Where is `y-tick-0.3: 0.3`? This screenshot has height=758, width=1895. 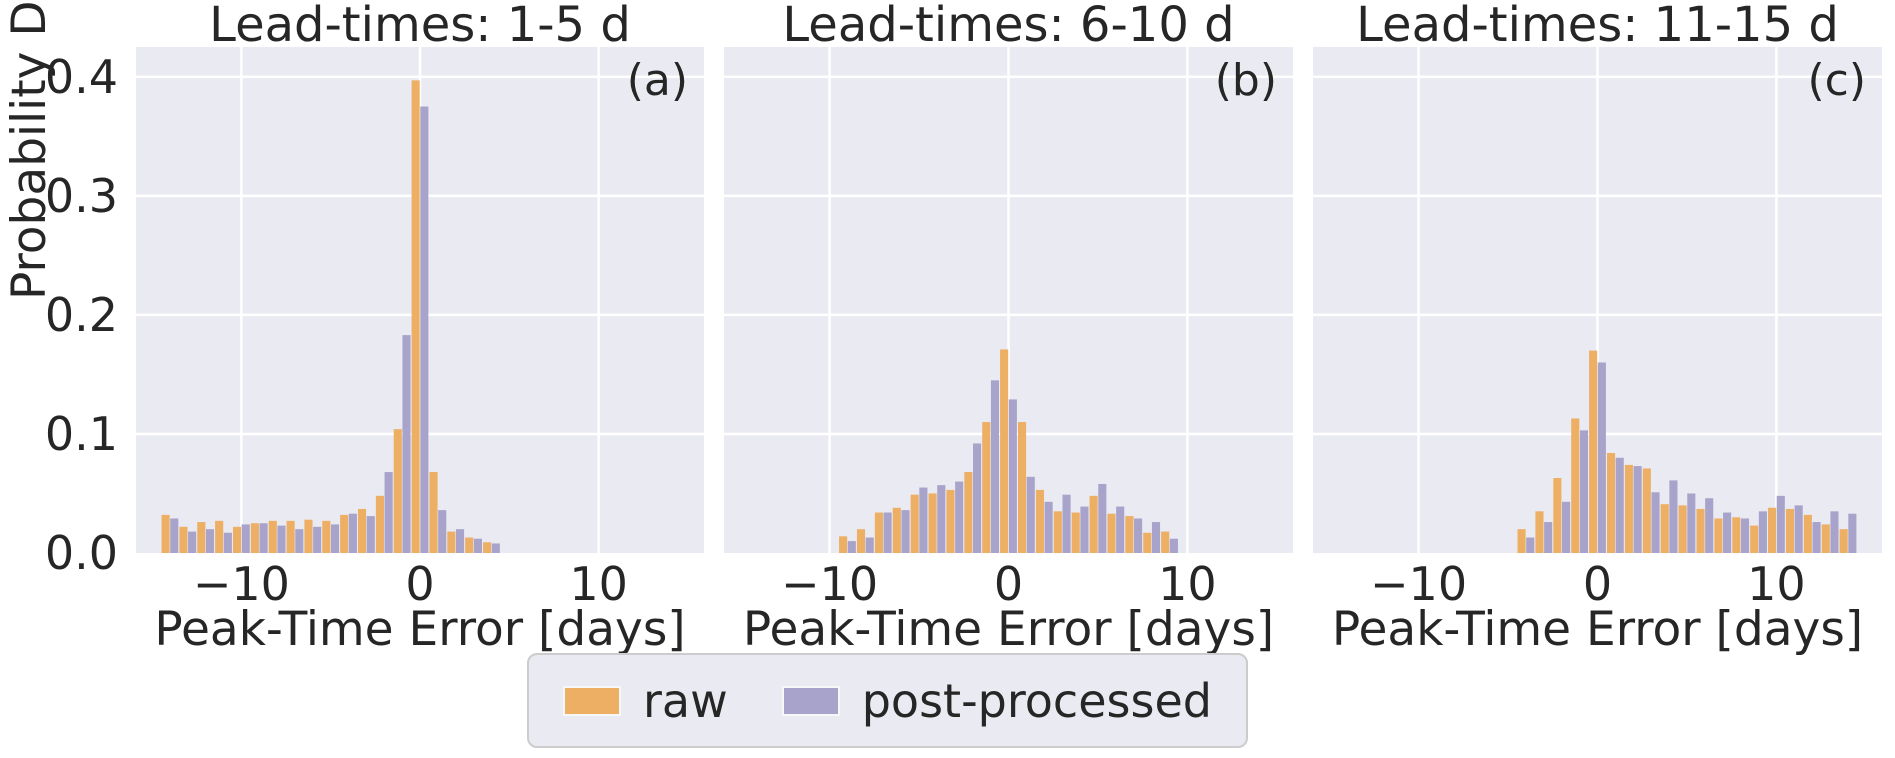 y-tick-0.3: 0.3 is located at coordinates (81, 196).